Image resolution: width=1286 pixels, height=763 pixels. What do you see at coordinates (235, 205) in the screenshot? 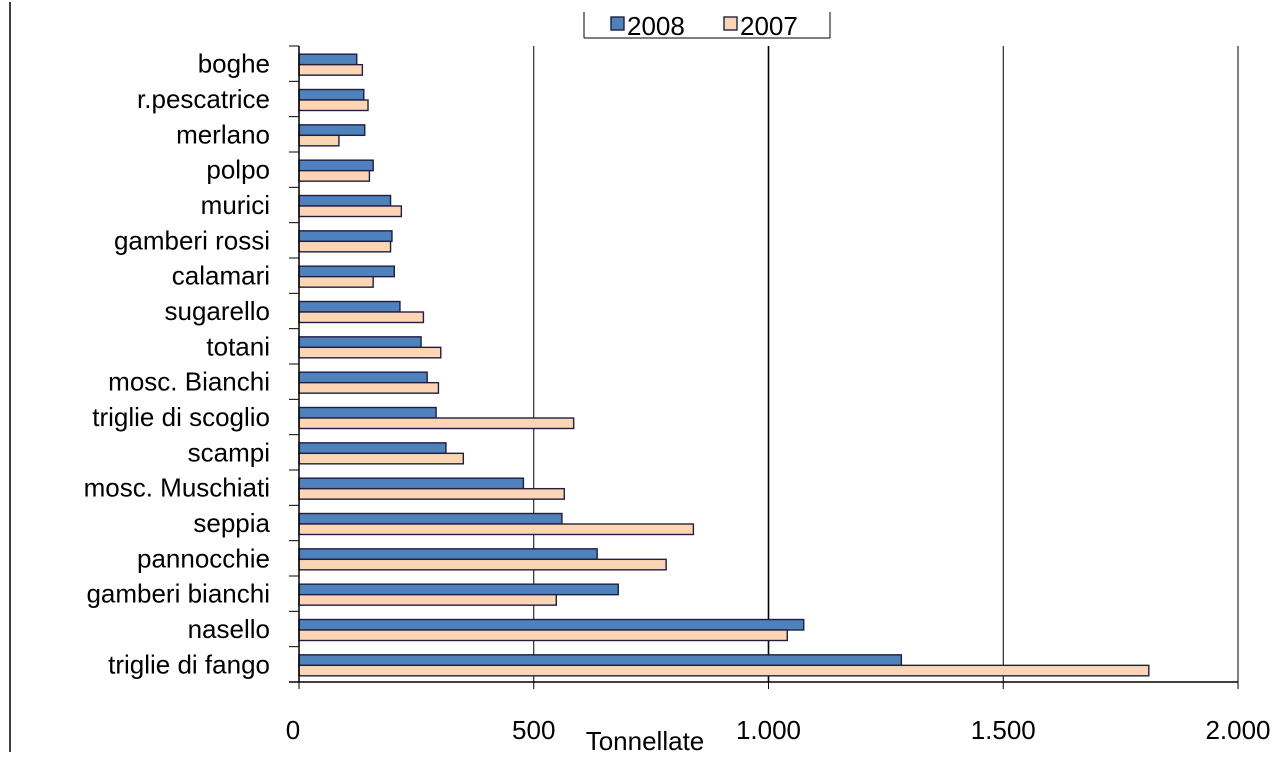
I see `category-label: murici` at bounding box center [235, 205].